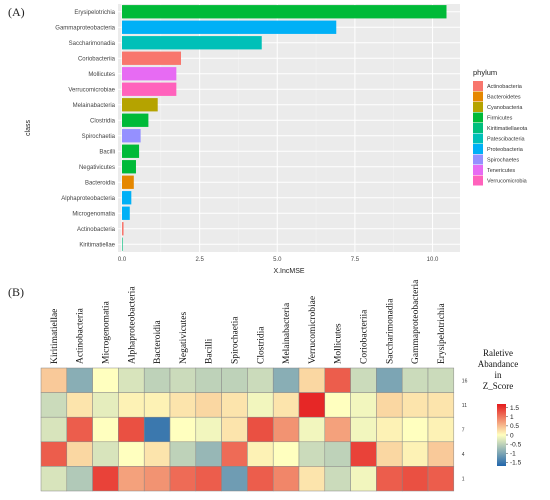 The height and width of the screenshot is (500, 550). I want to click on colorbar-title: Z_Score, so click(498, 386).